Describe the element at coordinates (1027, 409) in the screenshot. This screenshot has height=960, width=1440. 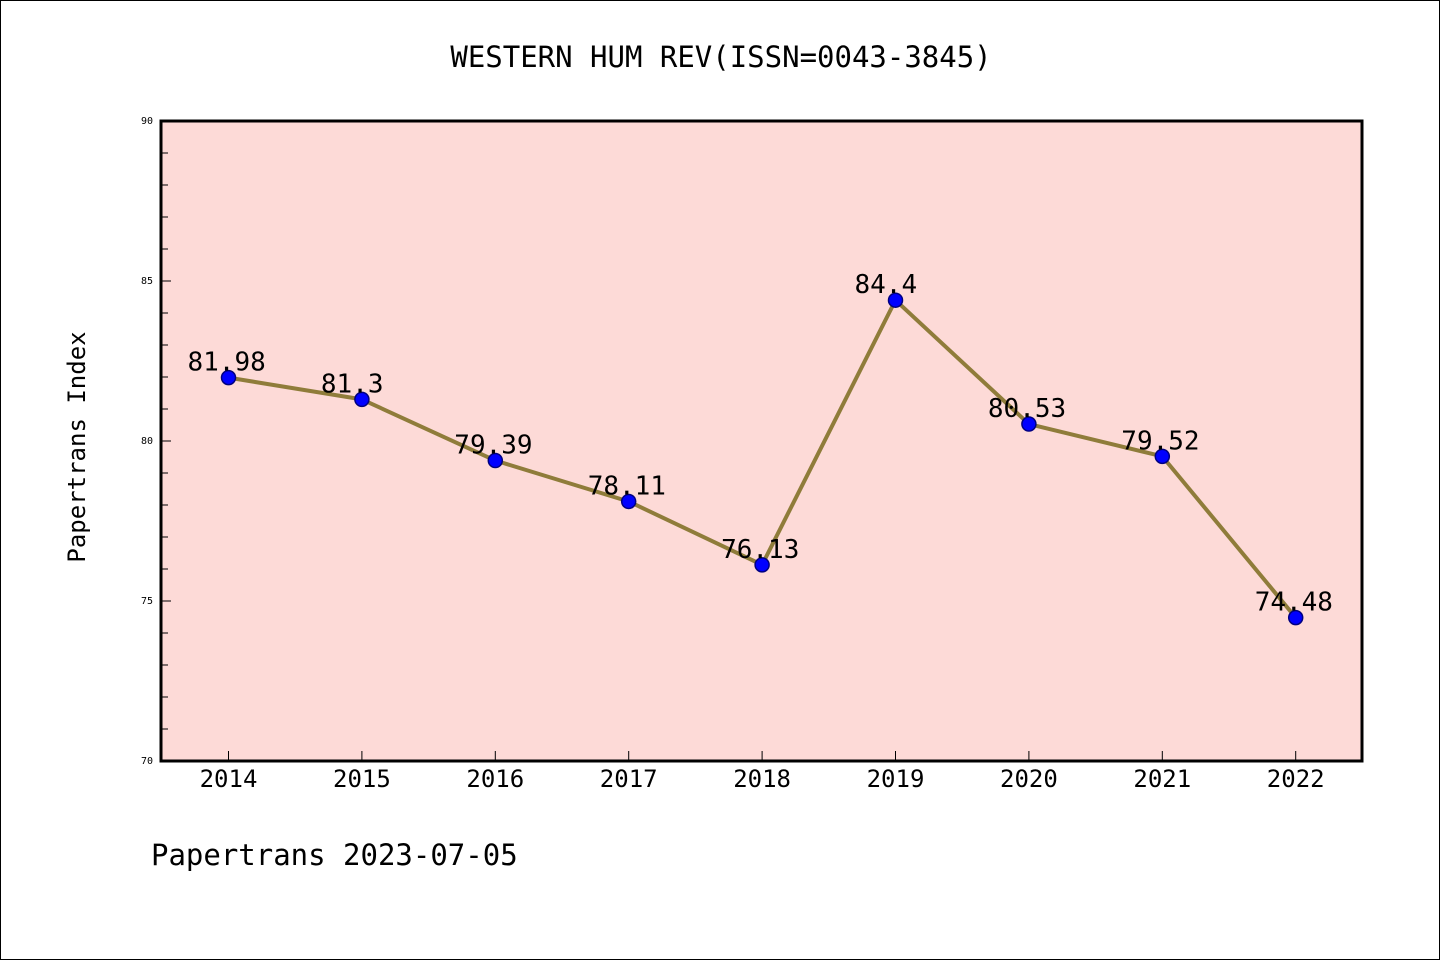
I see `data-label: 80.53` at that location.